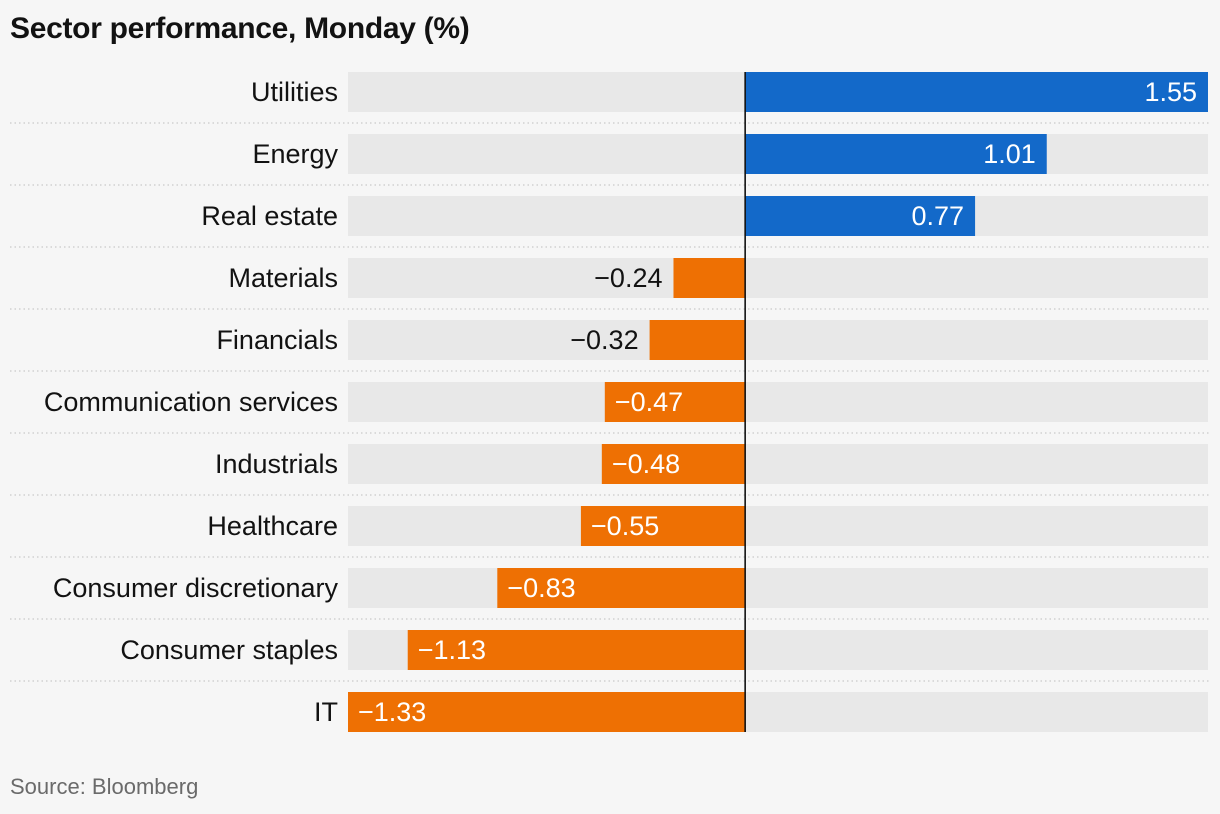 The width and height of the screenshot is (1220, 814). I want to click on category-label: Consumer discretionary, so click(196, 588).